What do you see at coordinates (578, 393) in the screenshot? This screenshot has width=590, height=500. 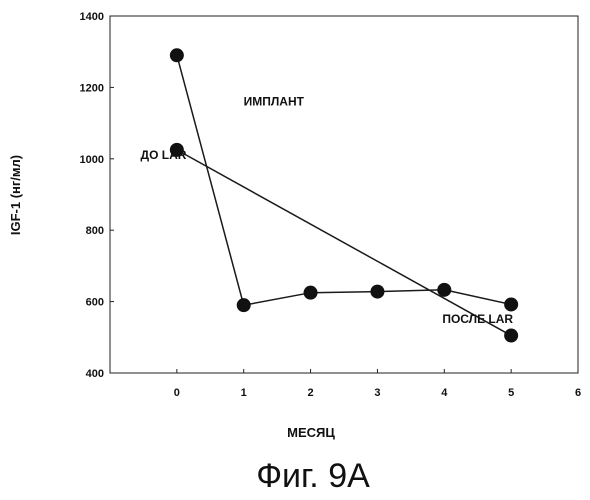 I see `x-tick-label: 6` at bounding box center [578, 393].